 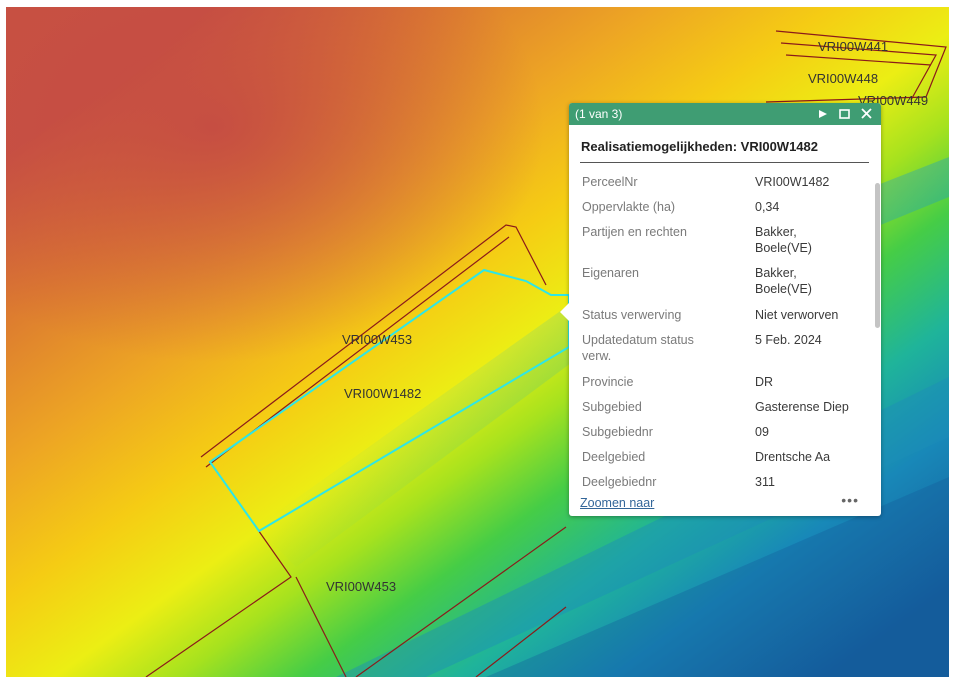 I want to click on attribute-key: Status verwerving, so click(x=632, y=315).